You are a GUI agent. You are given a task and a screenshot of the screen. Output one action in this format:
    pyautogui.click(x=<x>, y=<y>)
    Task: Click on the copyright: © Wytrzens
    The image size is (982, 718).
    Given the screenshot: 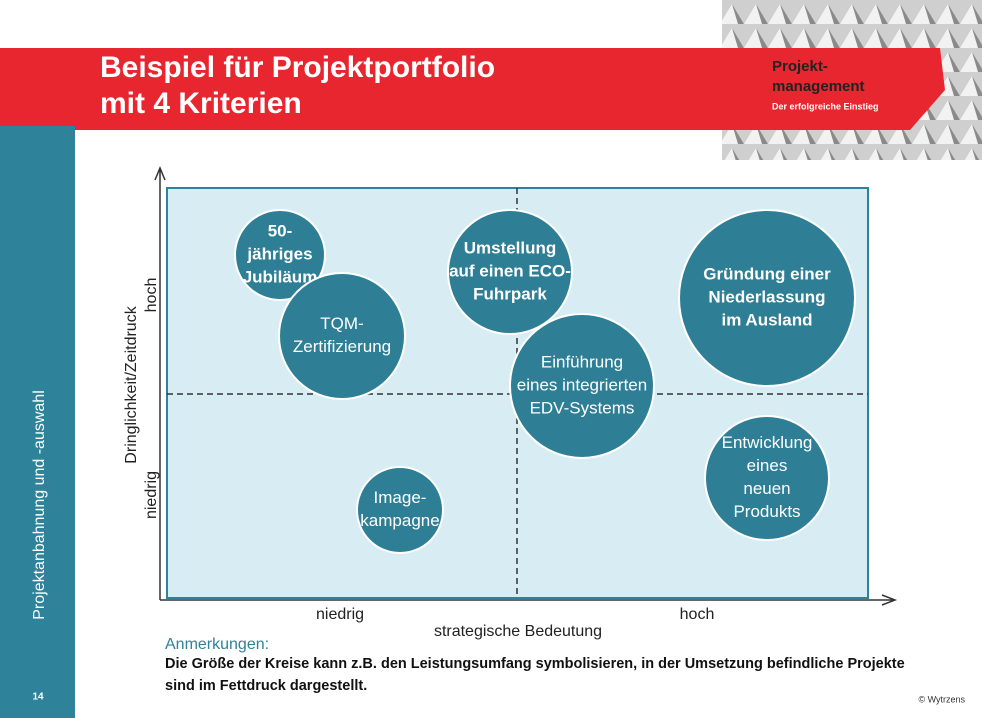 What is the action you would take?
    pyautogui.click(x=941, y=699)
    